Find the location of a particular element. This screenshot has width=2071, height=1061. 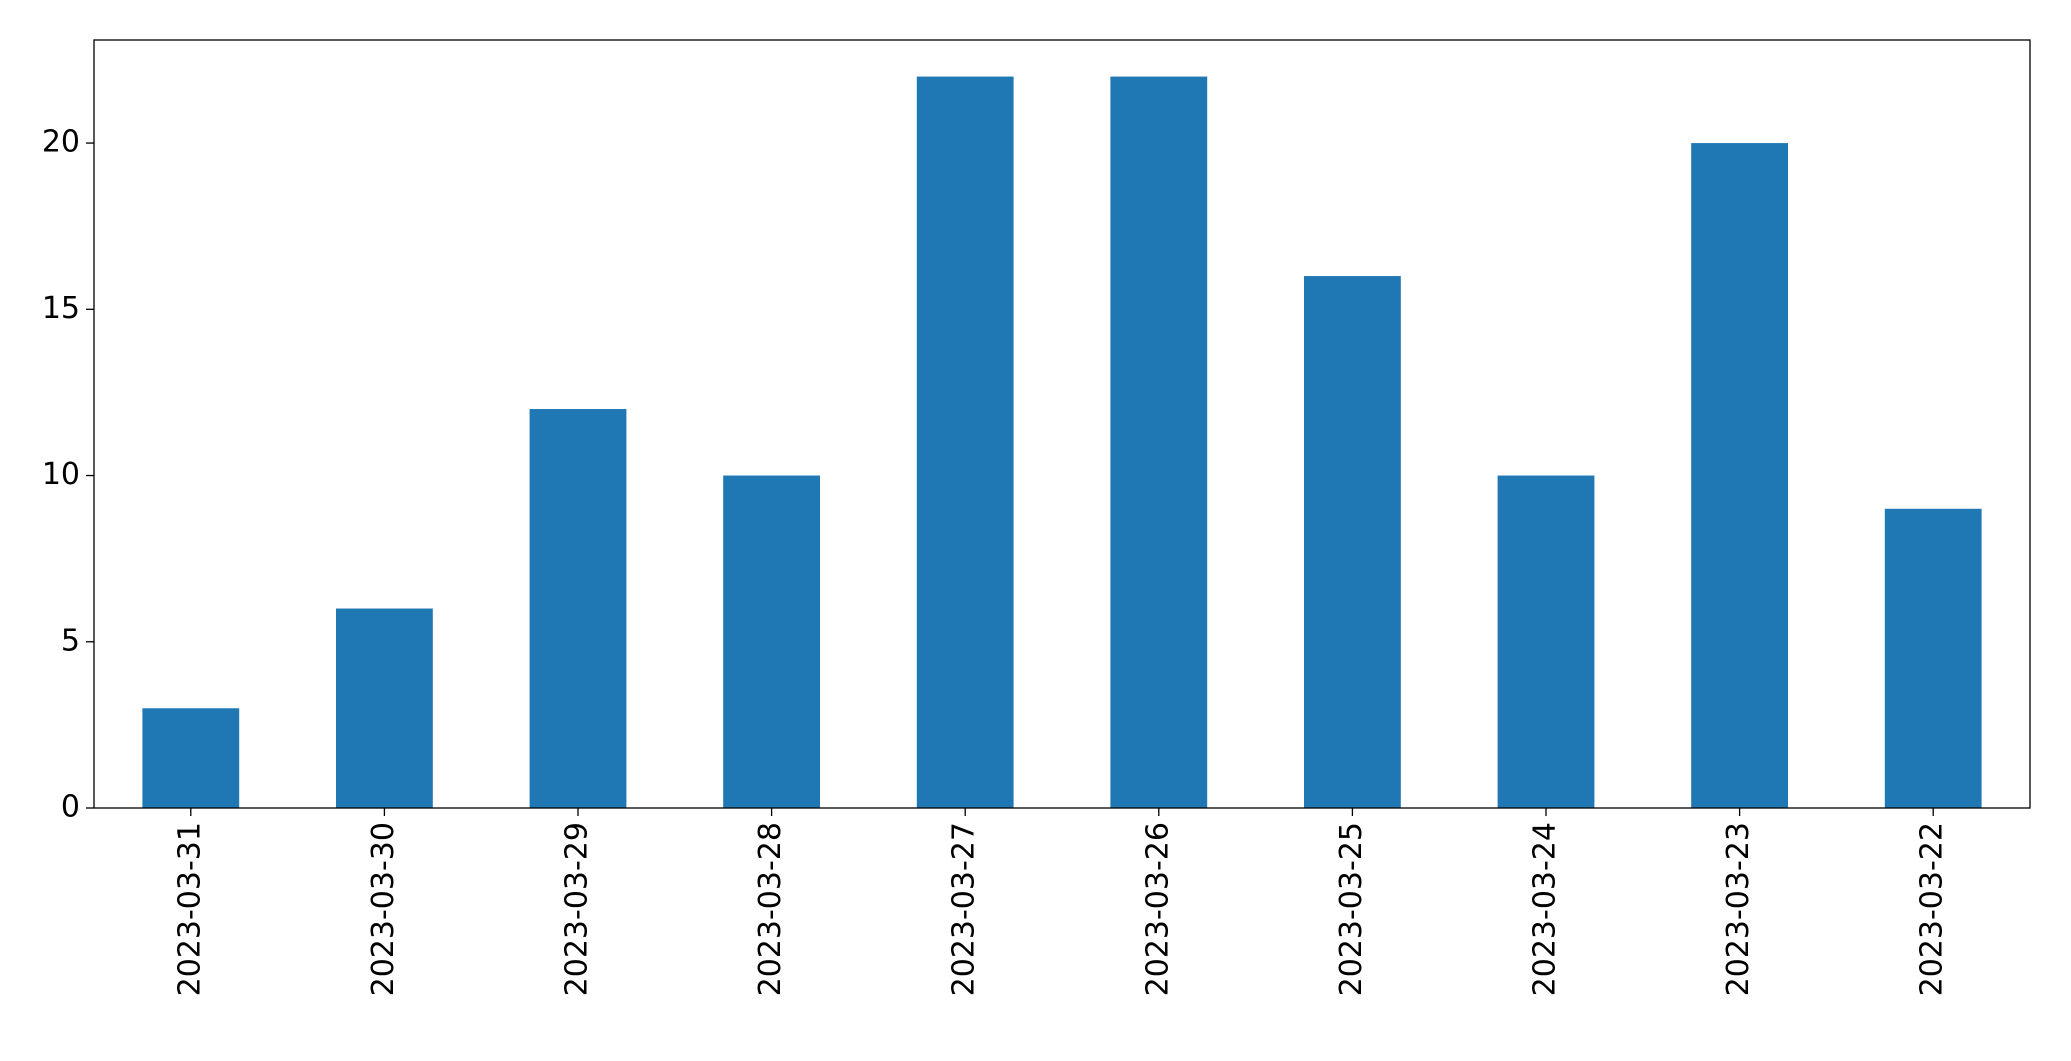

x-tick-label: 2023-03-26 is located at coordinates (1157, 909).